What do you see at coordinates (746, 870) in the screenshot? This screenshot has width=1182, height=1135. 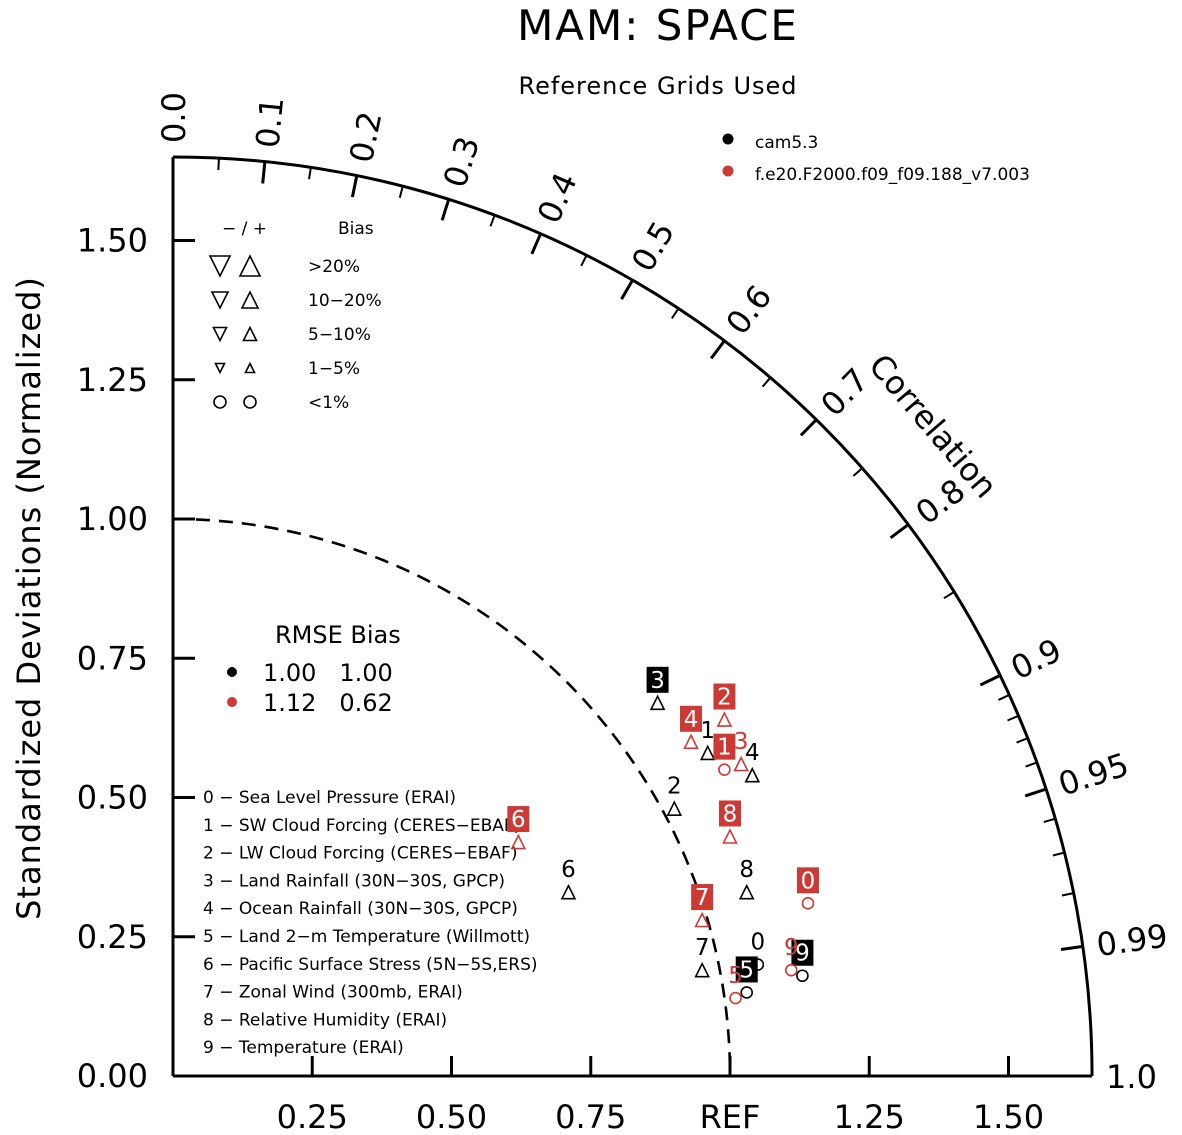 I see `data-point-label: 8` at bounding box center [746, 870].